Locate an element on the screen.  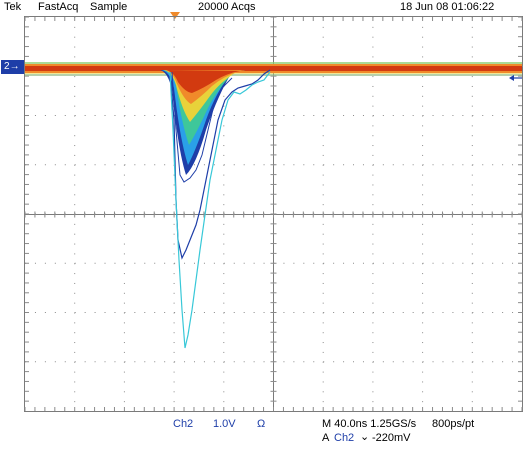
timebase-readout: M 40.0ns 1.25GS/s is located at coordinates (369, 424).